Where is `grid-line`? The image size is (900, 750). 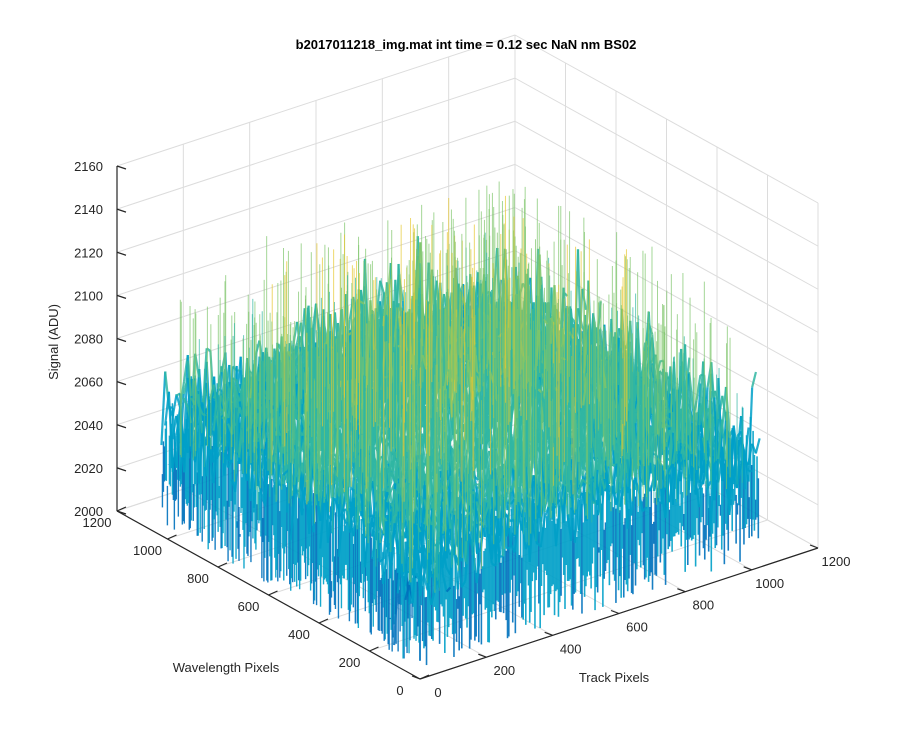 grid-line is located at coordinates (568, 585).